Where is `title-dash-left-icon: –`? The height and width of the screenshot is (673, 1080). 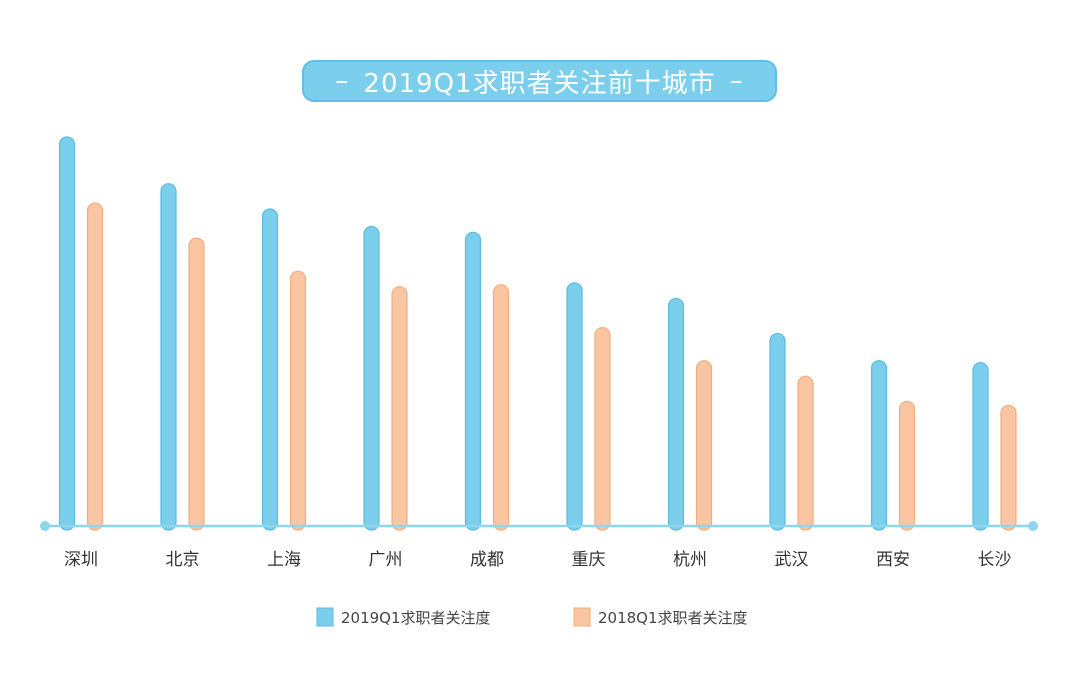 title-dash-left-icon: – is located at coordinates (342, 81).